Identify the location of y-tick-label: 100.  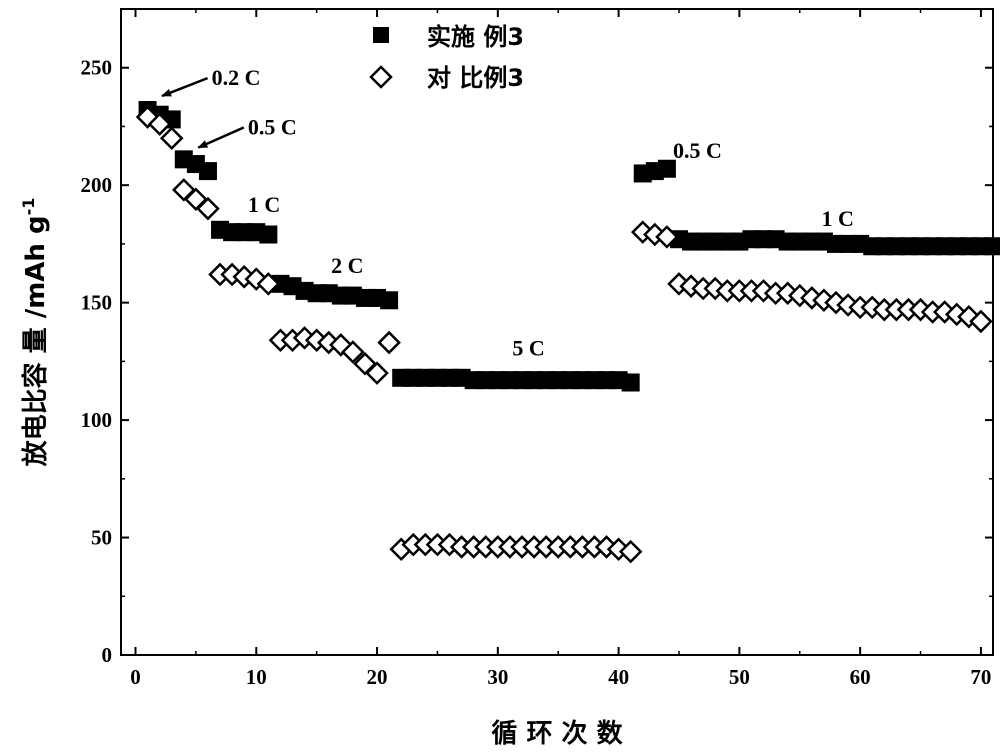
(97, 420).